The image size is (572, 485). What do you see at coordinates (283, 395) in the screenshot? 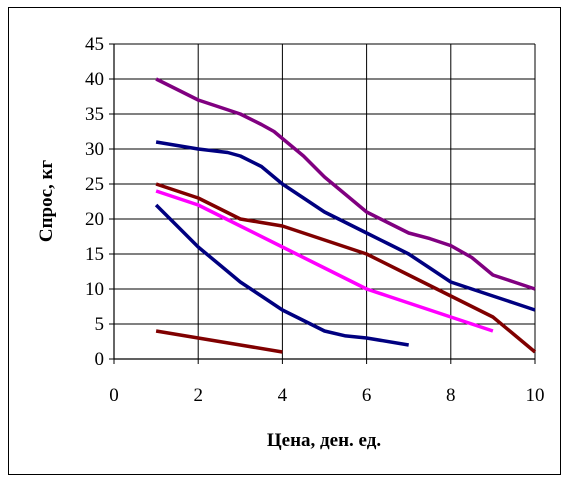
I see `x-tick-label: 4` at bounding box center [283, 395].